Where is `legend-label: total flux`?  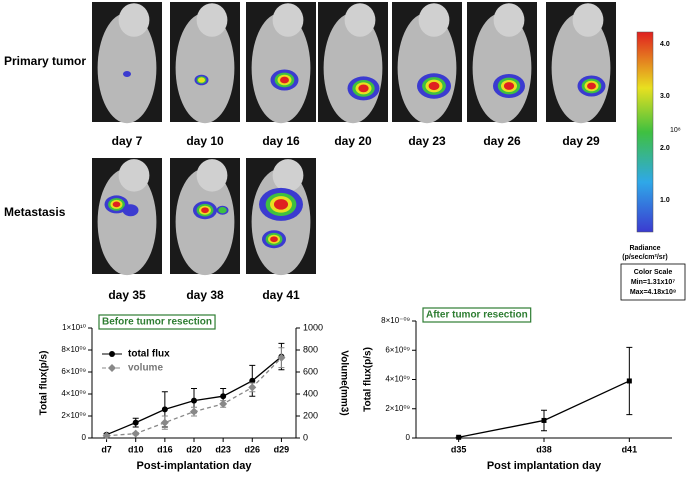
legend-label: total flux is located at coordinates (149, 354).